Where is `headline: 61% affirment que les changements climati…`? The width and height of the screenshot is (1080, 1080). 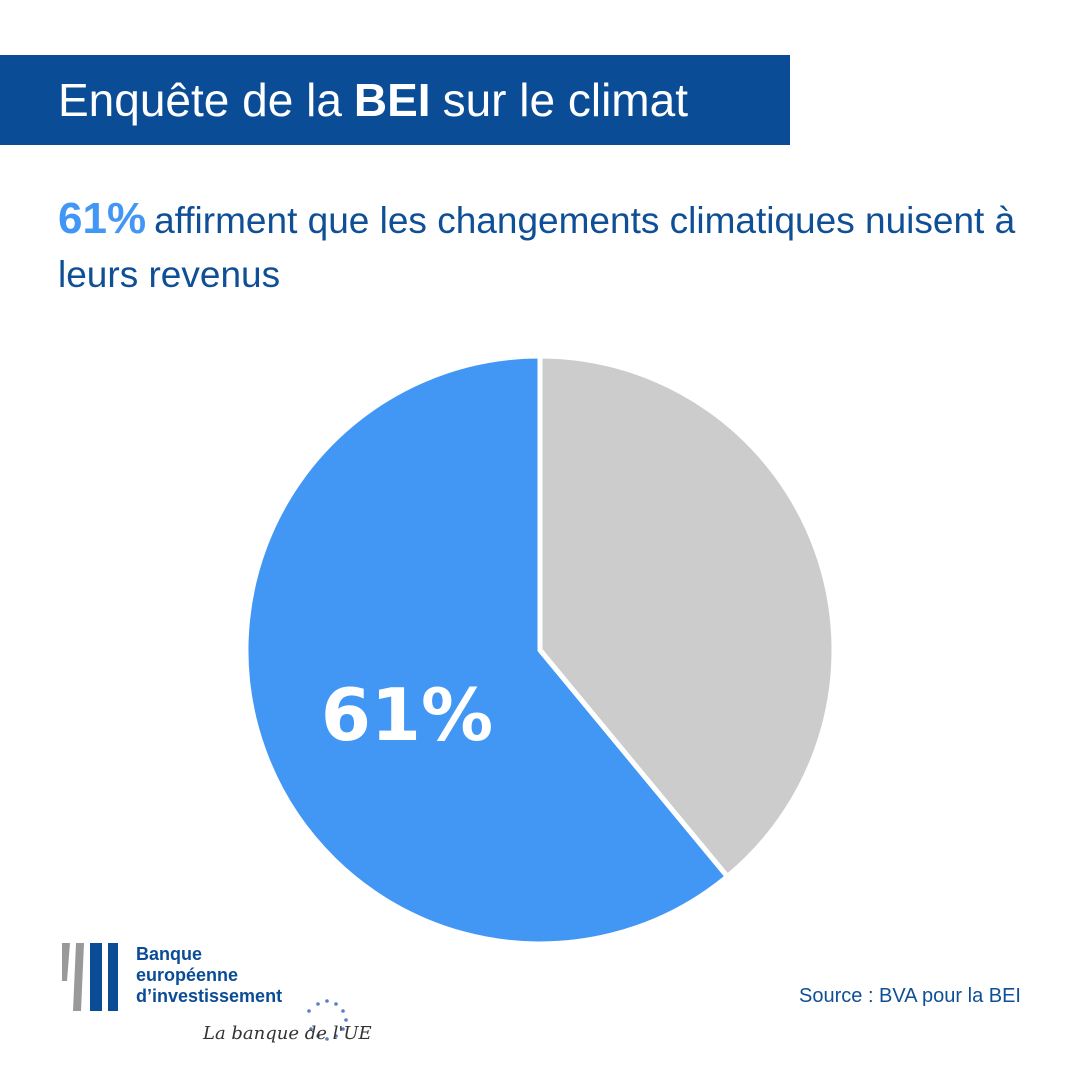 headline: 61% affirment que les changements climati… is located at coordinates (538, 247).